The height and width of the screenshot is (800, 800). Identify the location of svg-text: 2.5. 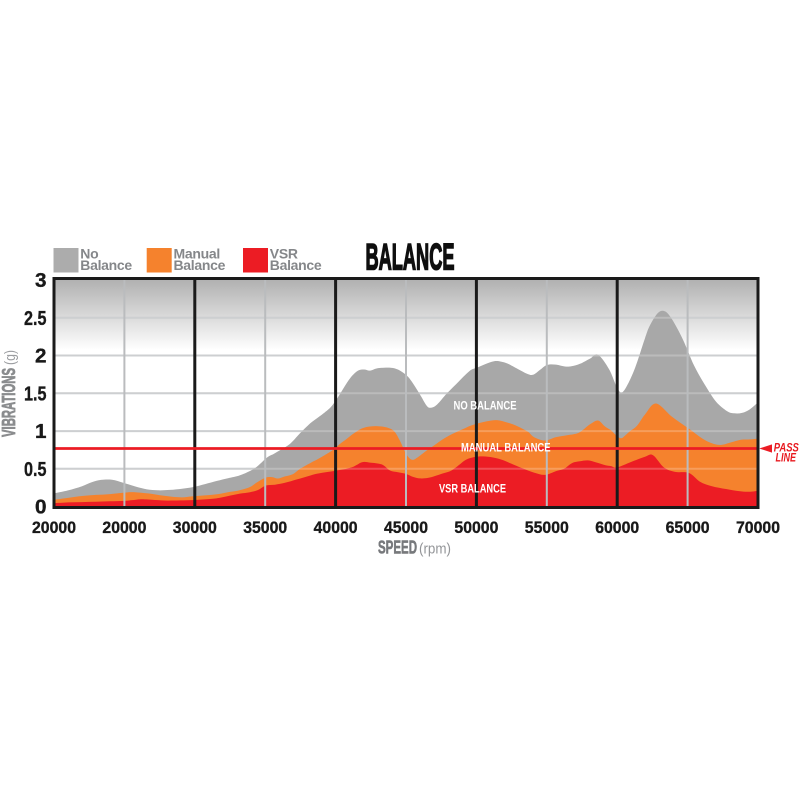
(35, 319).